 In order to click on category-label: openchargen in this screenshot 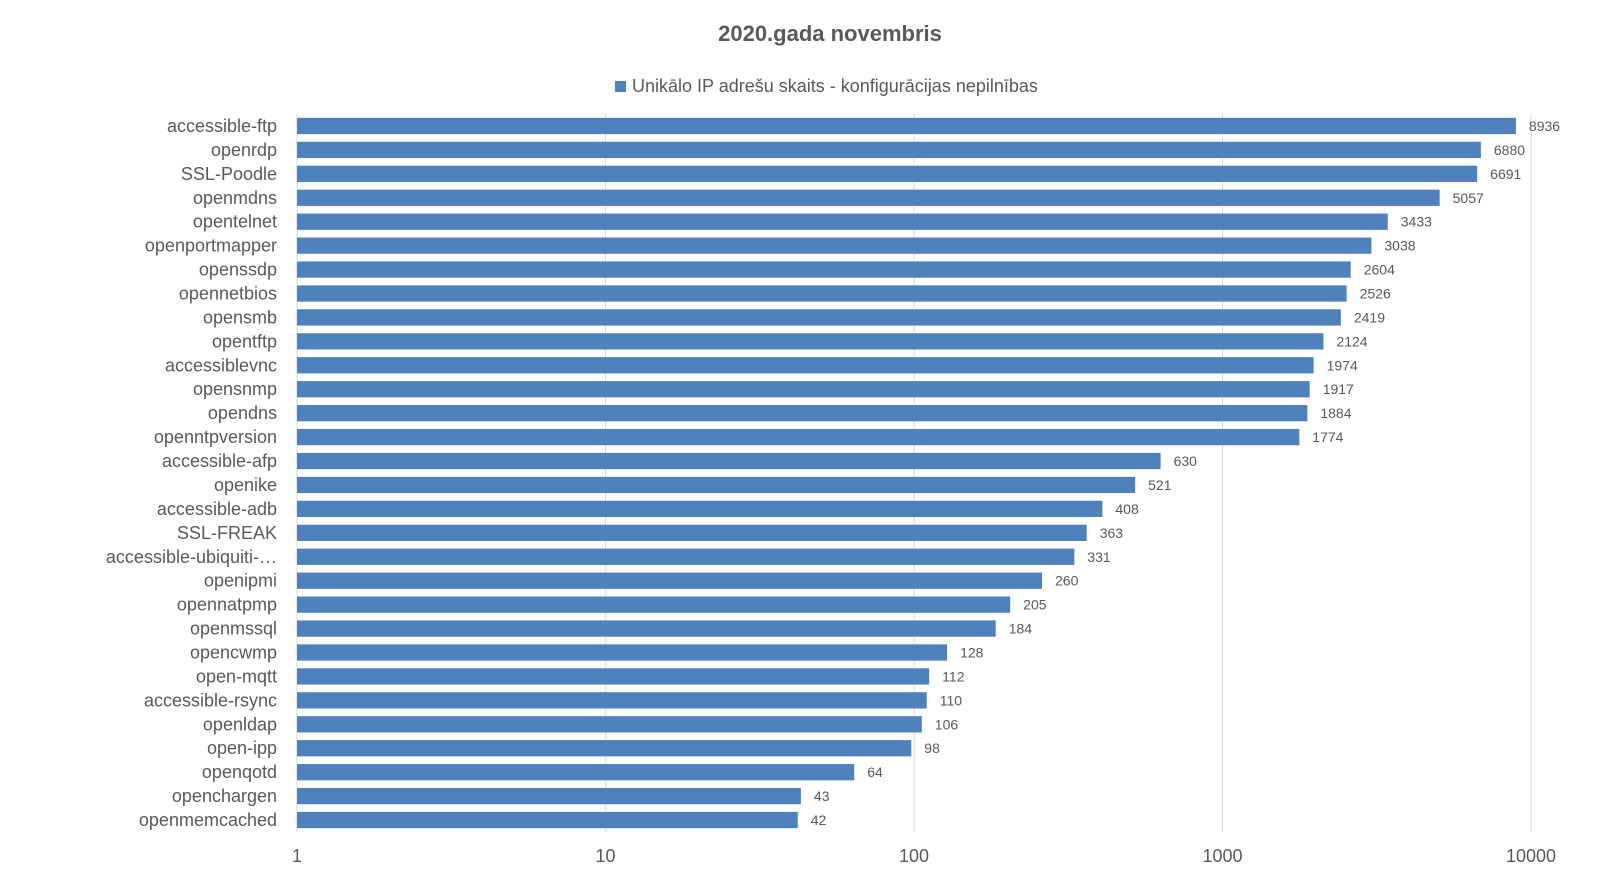, I will do `click(224, 796)`.